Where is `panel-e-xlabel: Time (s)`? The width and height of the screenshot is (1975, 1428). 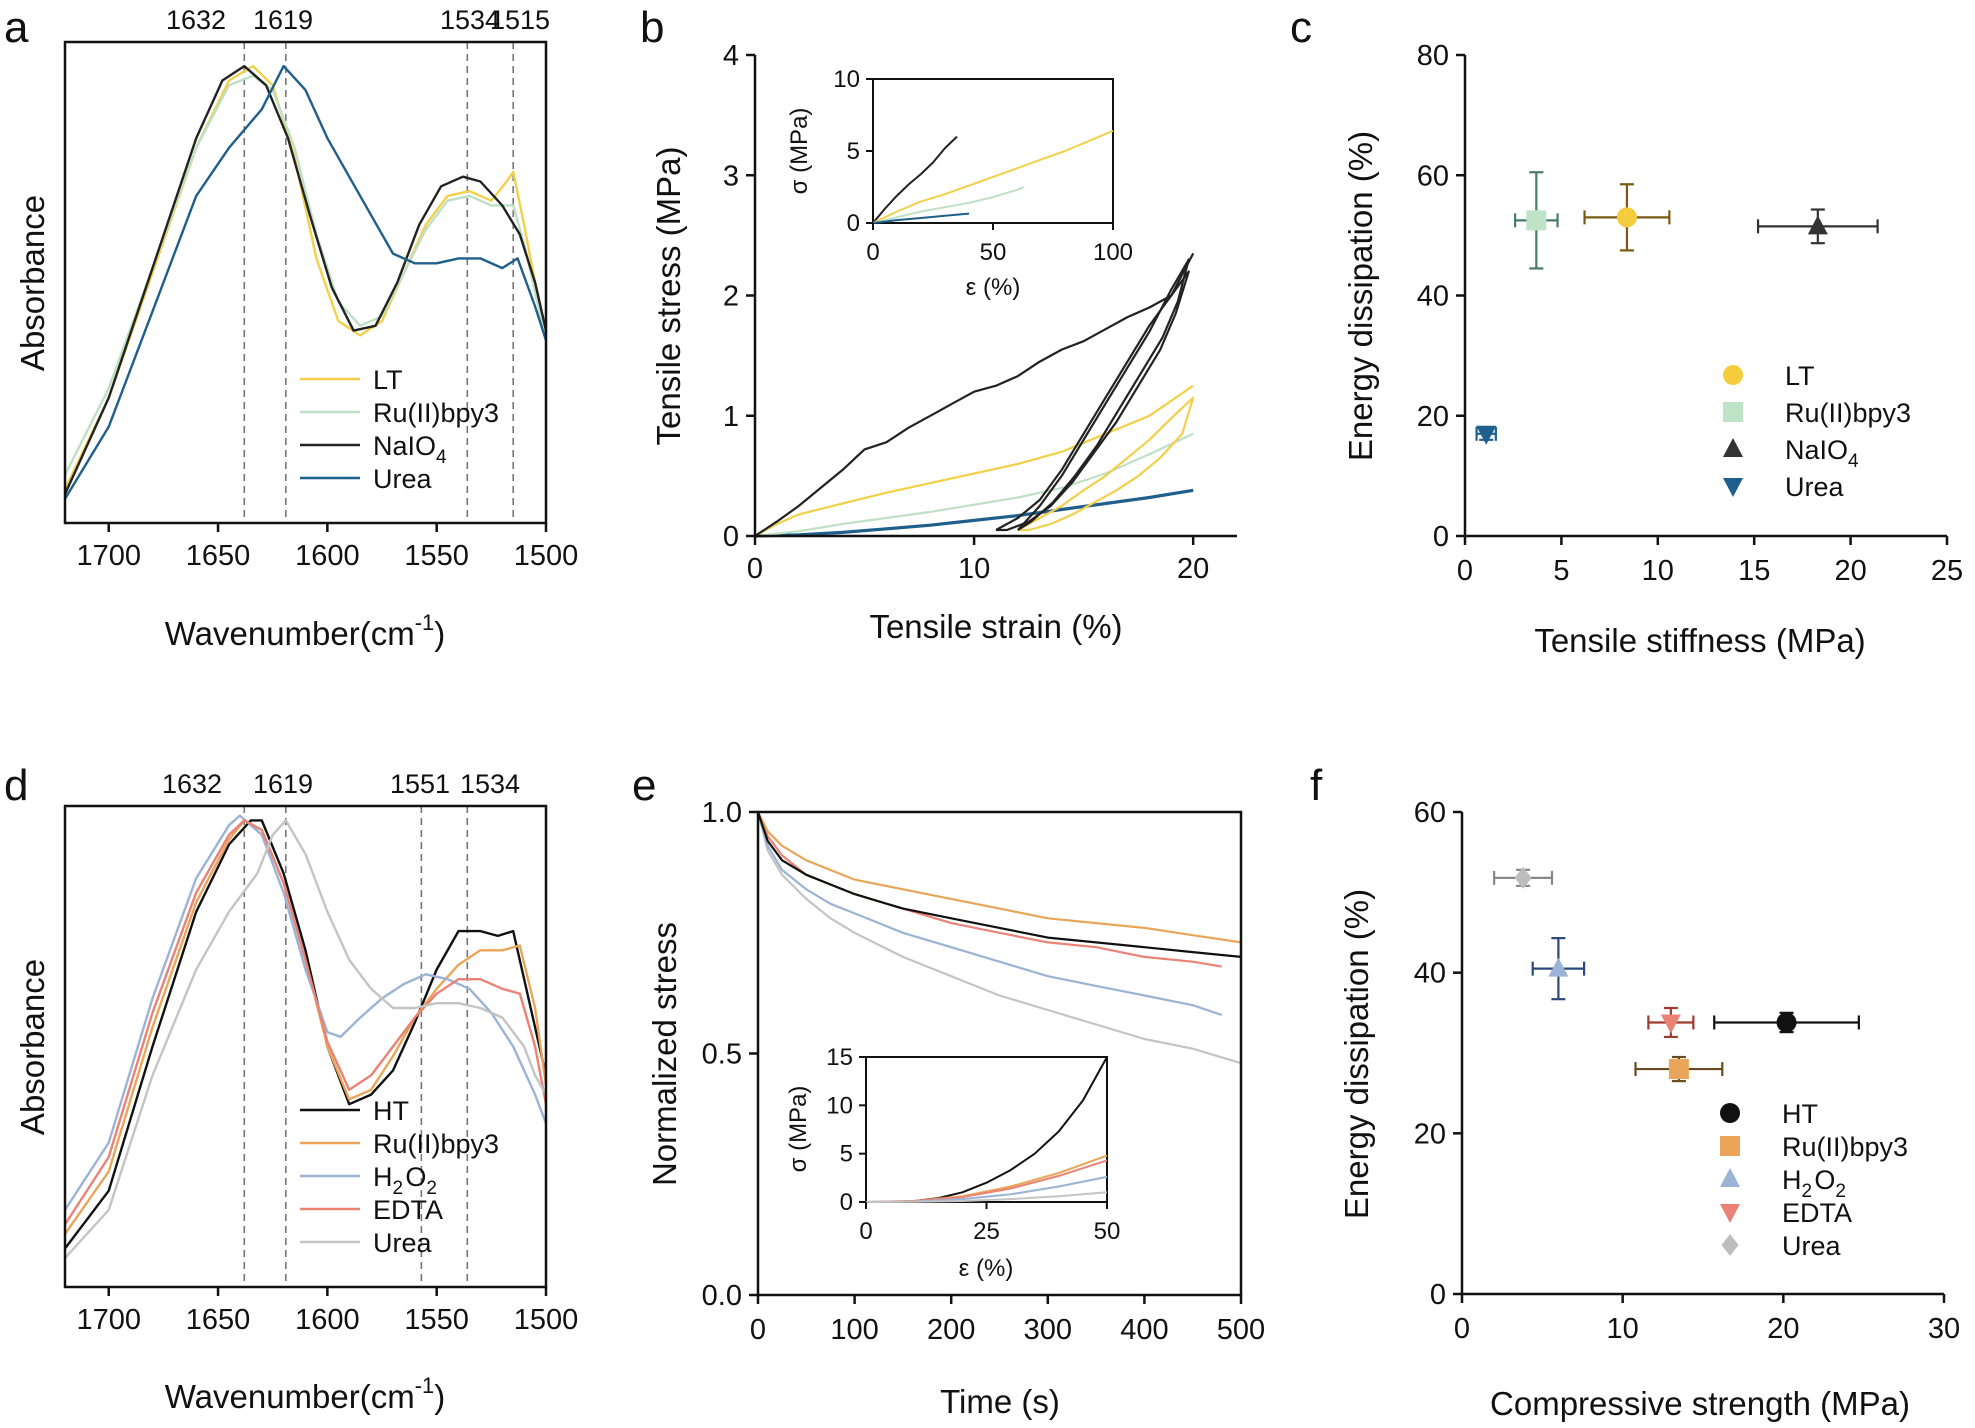 panel-e-xlabel: Time (s) is located at coordinates (1000, 1401).